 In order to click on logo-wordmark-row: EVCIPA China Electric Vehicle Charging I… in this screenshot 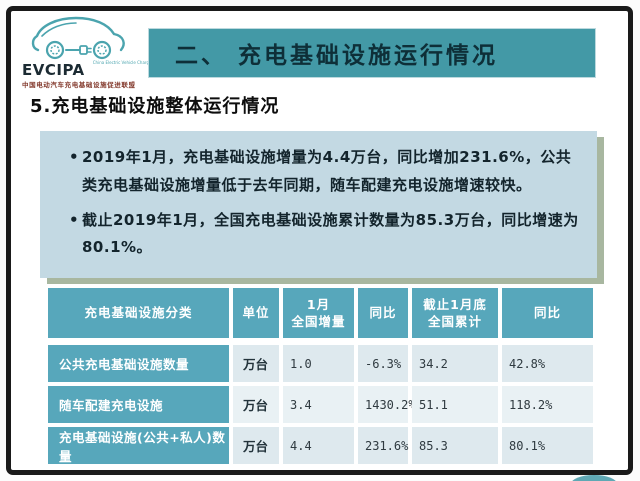, I will do `click(122, 69)`.